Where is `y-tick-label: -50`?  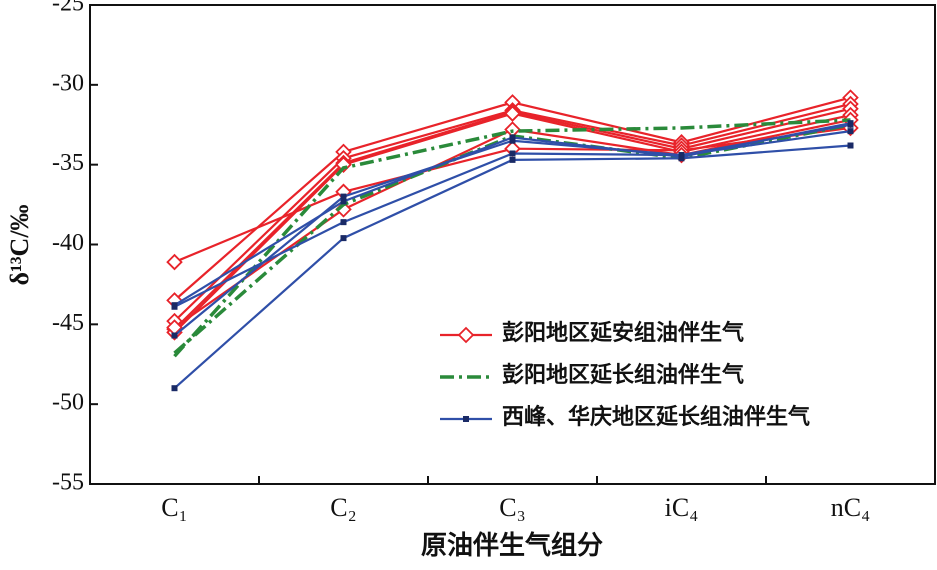
y-tick-label: -50 is located at coordinates (68, 403).